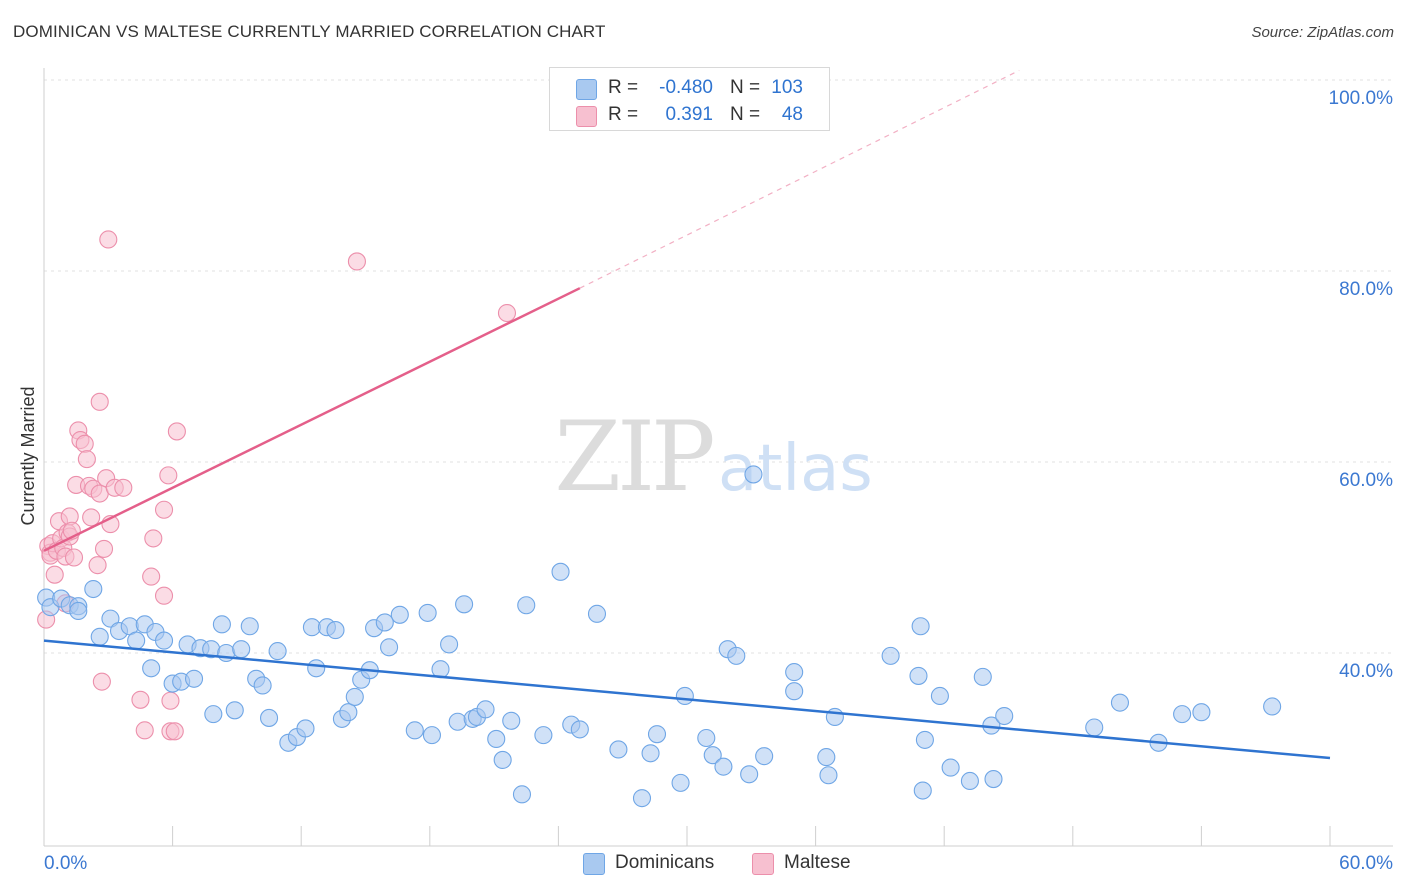 Image resolution: width=1406 pixels, height=892 pixels. I want to click on series-legend: Dominicans Maltese, so click(703, 864).